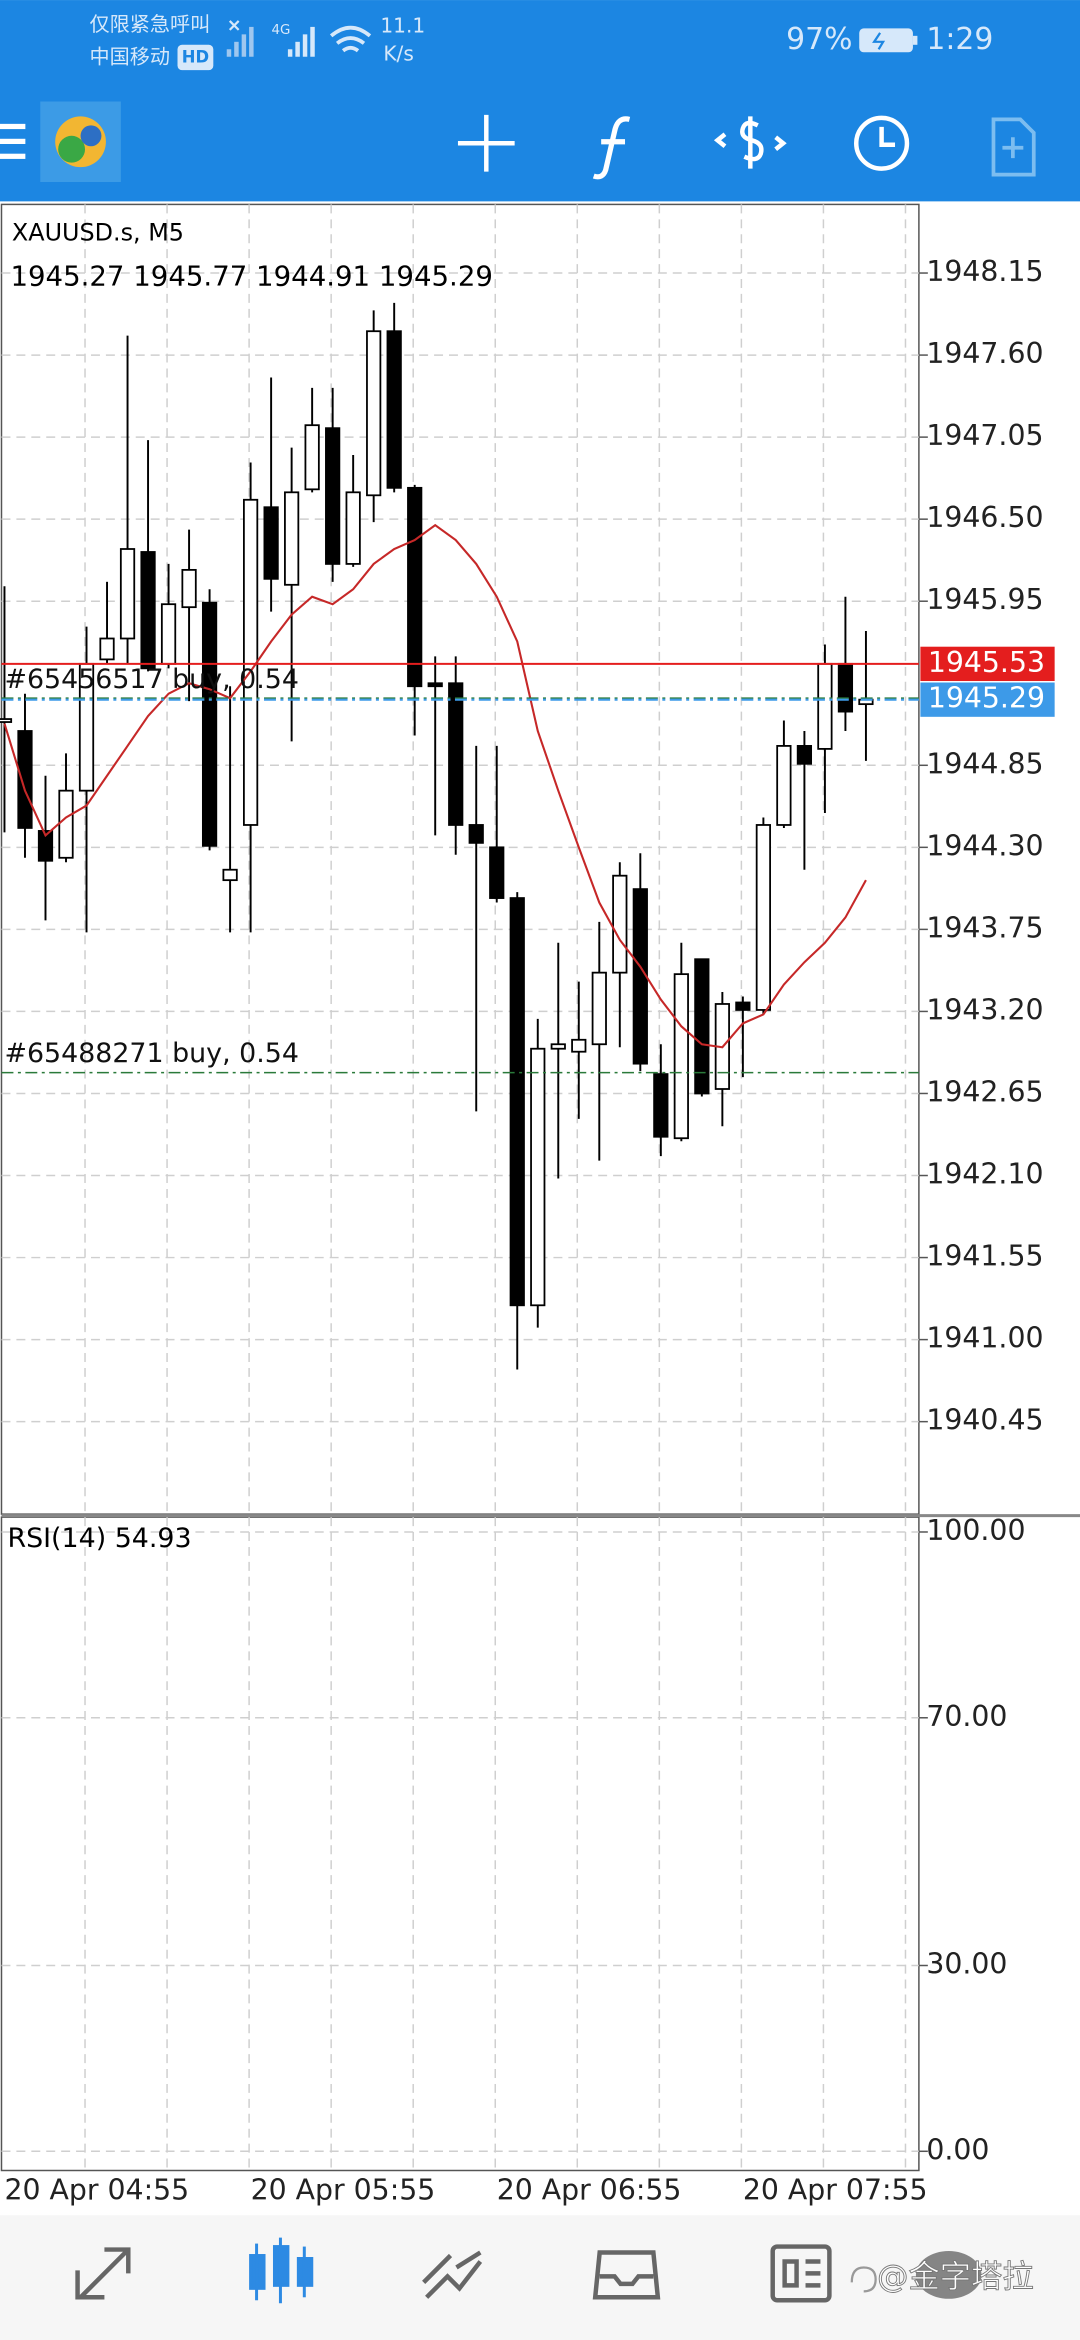 The image size is (1080, 2340). I want to click on y-tick-label: 100.00, so click(975, 1530).